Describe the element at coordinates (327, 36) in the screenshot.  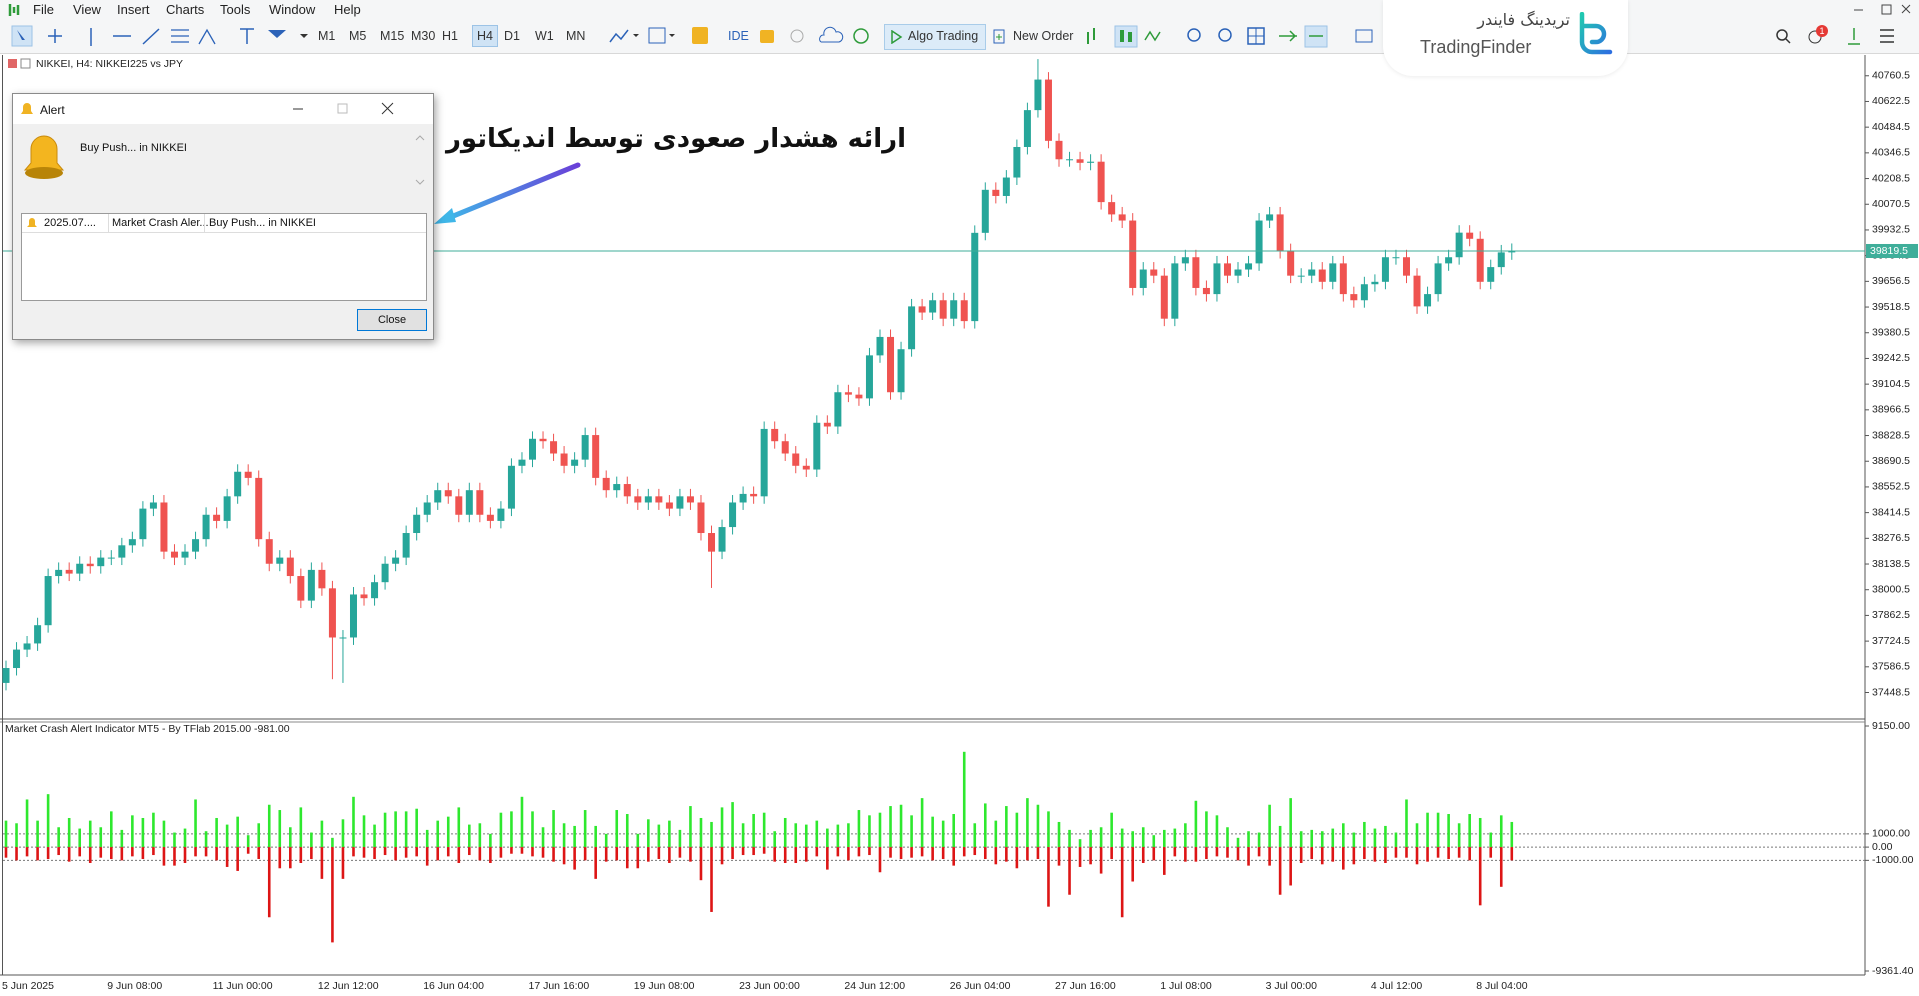
I see `timeframe-button: M1` at that location.